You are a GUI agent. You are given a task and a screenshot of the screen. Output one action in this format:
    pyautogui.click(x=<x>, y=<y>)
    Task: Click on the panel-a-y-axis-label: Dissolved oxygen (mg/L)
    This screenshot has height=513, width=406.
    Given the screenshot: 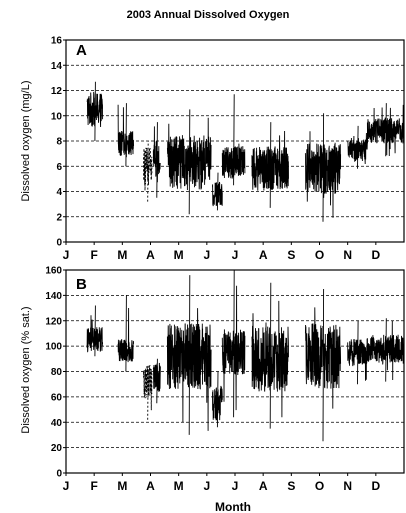 What is the action you would take?
    pyautogui.click(x=26, y=140)
    